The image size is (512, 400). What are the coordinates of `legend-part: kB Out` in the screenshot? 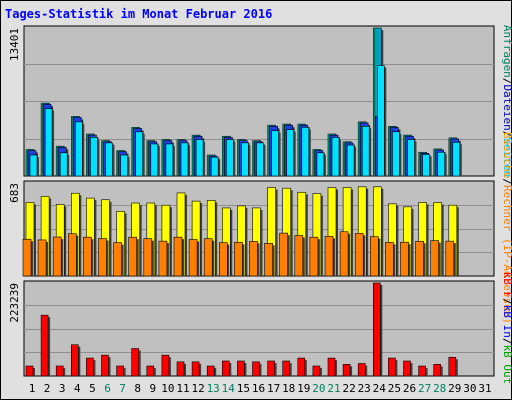 It's located at (506, 365).